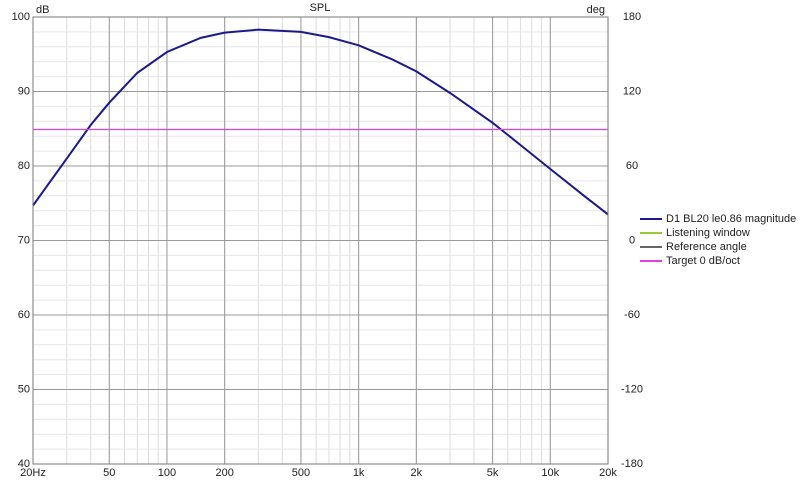  Describe the element at coordinates (550, 473) in the screenshot. I see `x-tick-label: 10k` at that location.